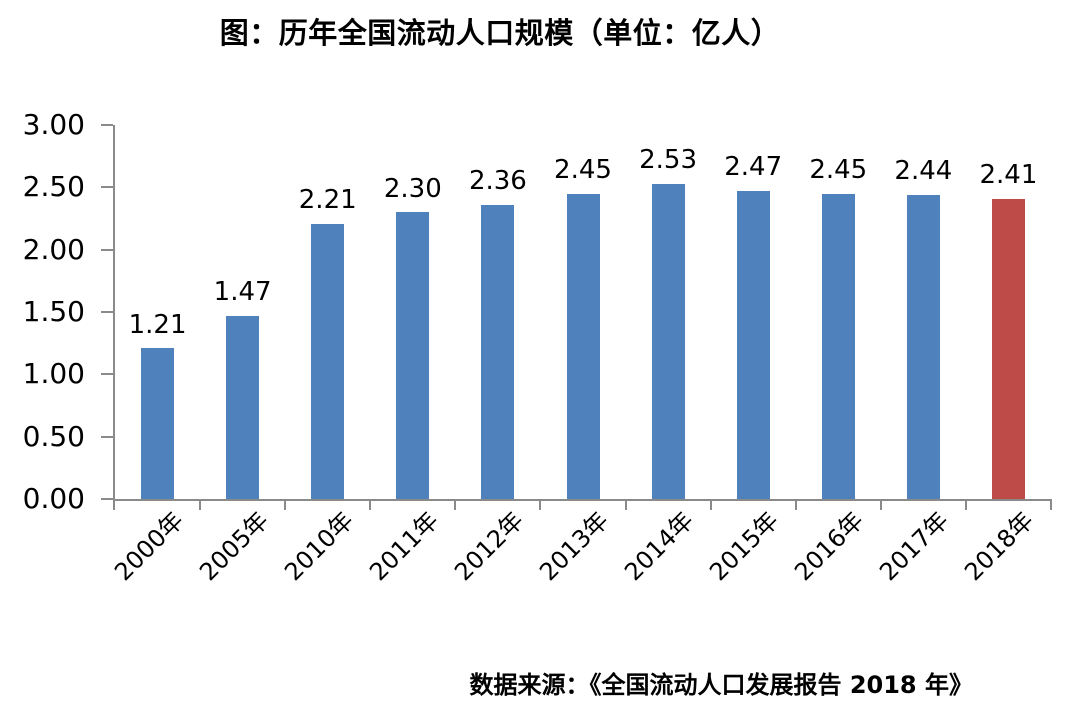 This screenshot has width=1080, height=726. What do you see at coordinates (233, 546) in the screenshot?
I see `x-axis-category-label: 2005年` at bounding box center [233, 546].